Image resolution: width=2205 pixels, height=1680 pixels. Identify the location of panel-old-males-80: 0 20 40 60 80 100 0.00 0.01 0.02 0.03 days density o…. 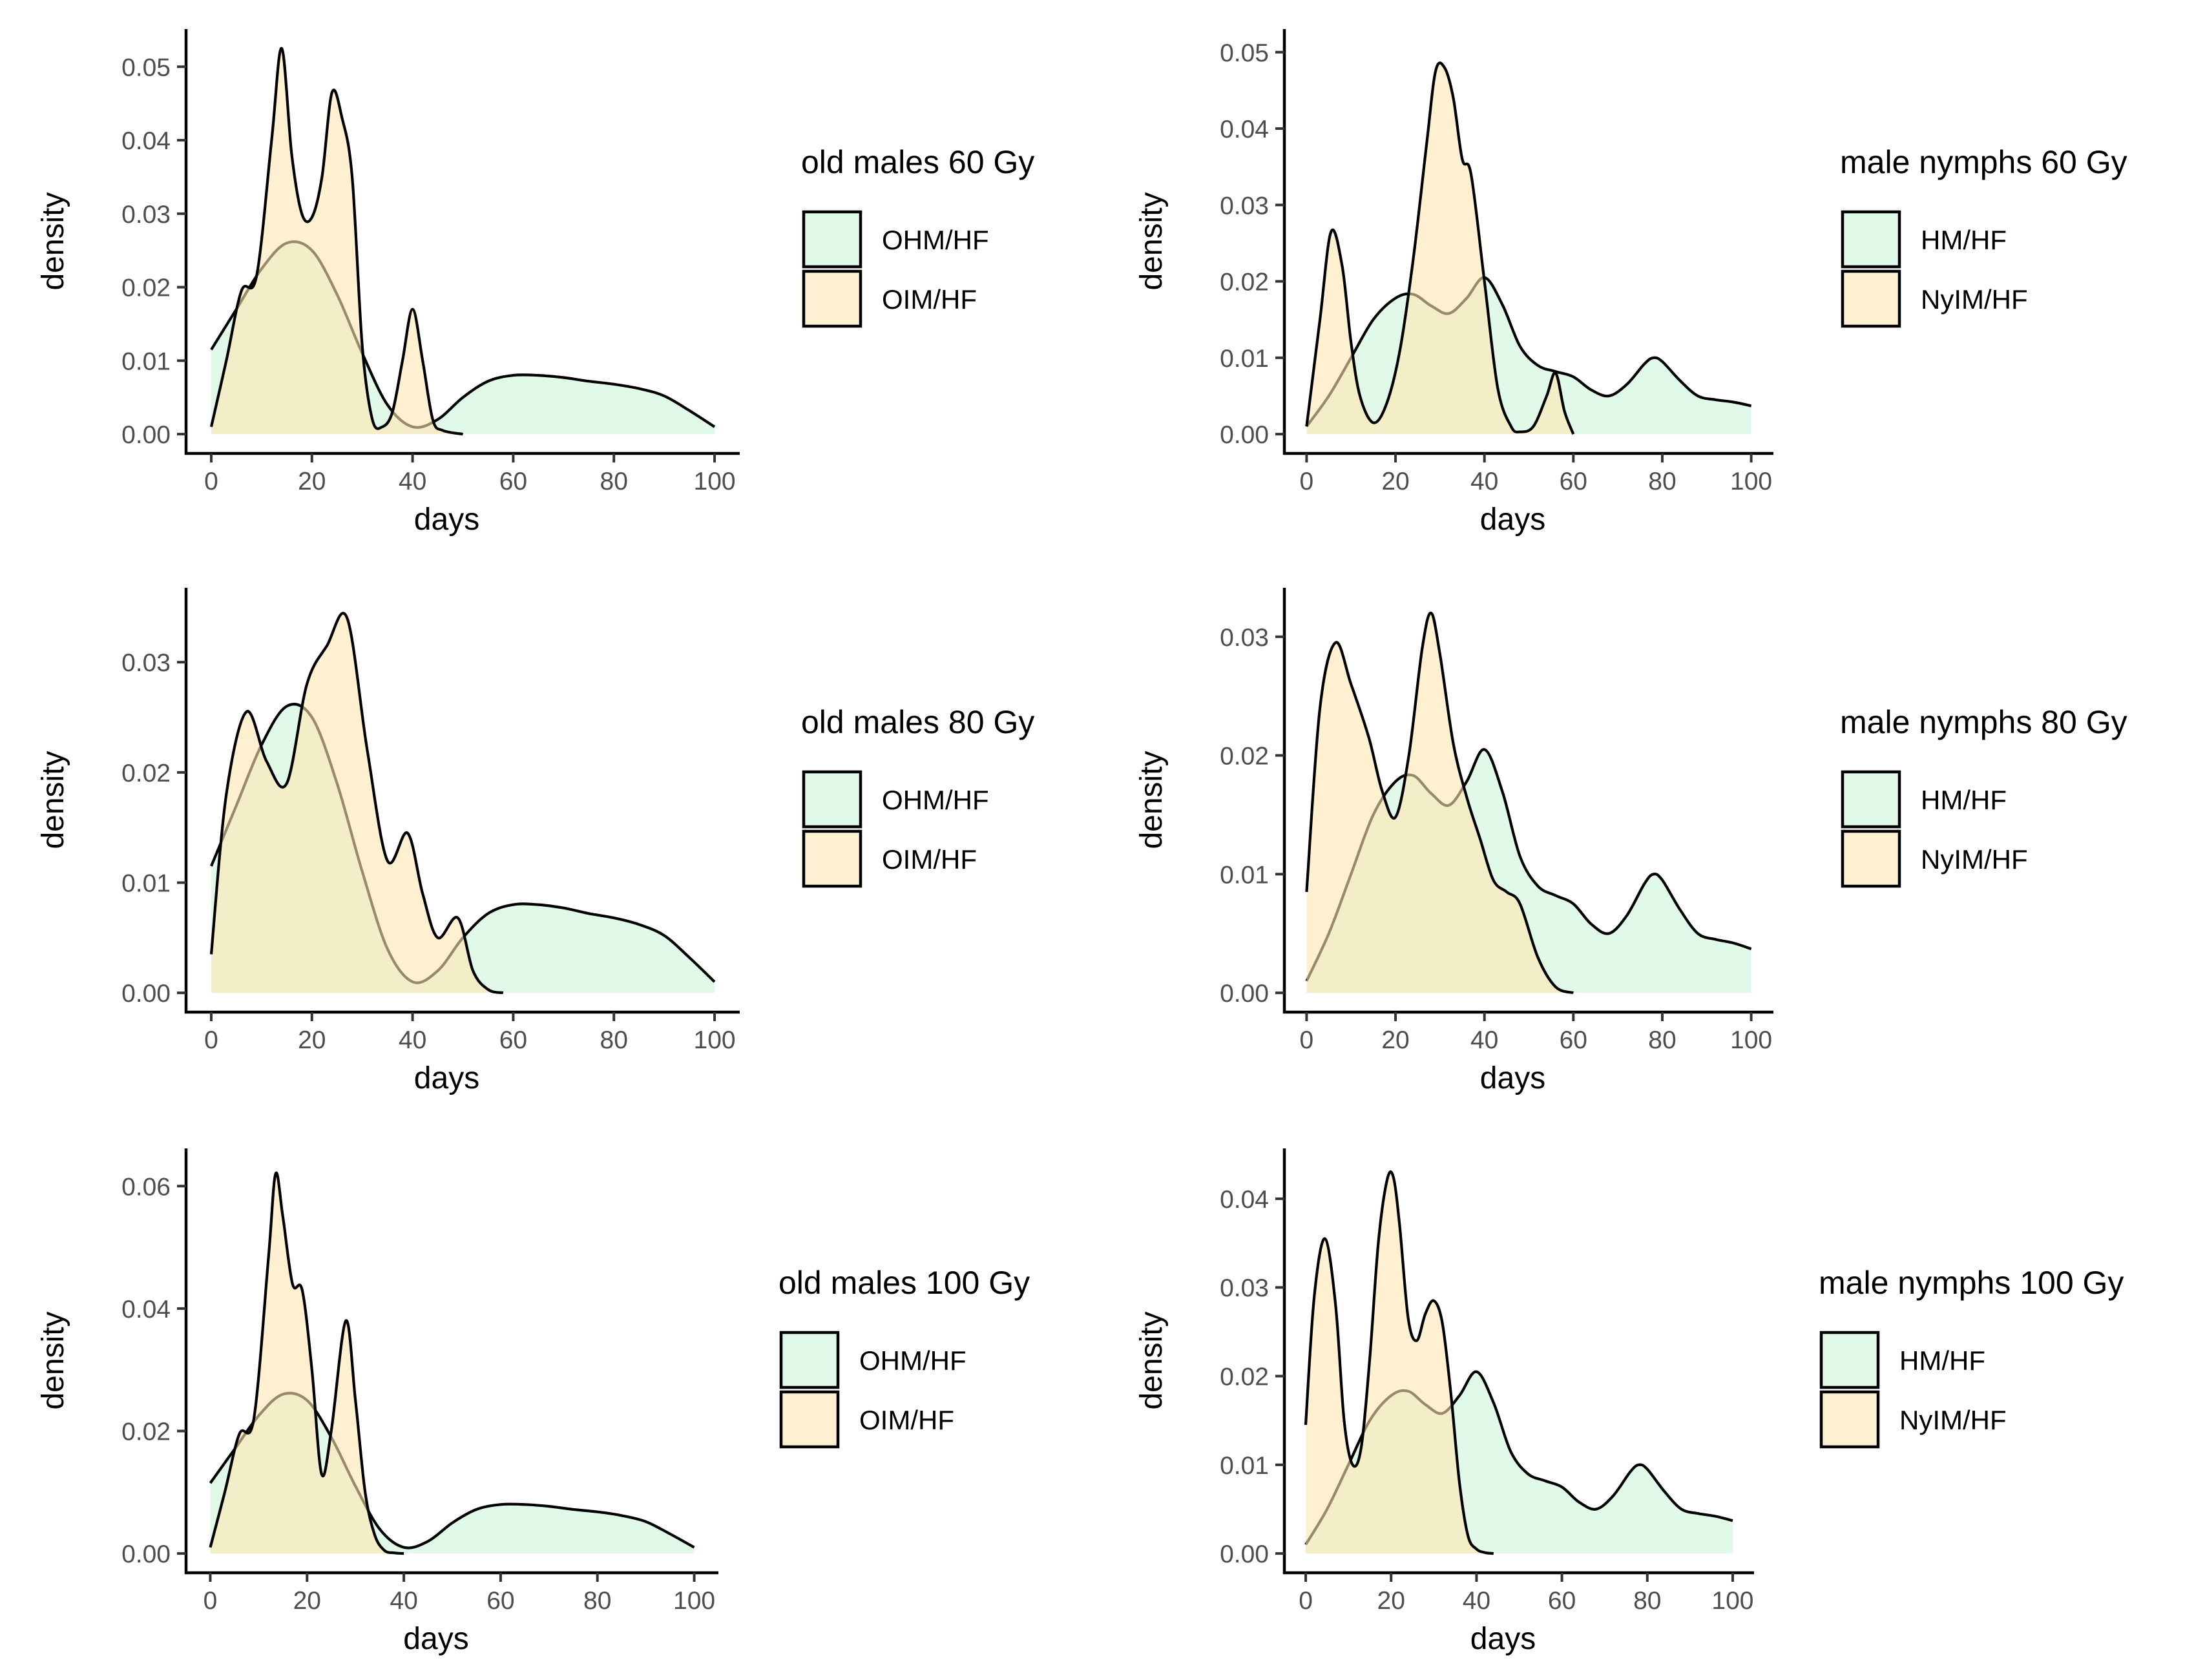
(535, 841).